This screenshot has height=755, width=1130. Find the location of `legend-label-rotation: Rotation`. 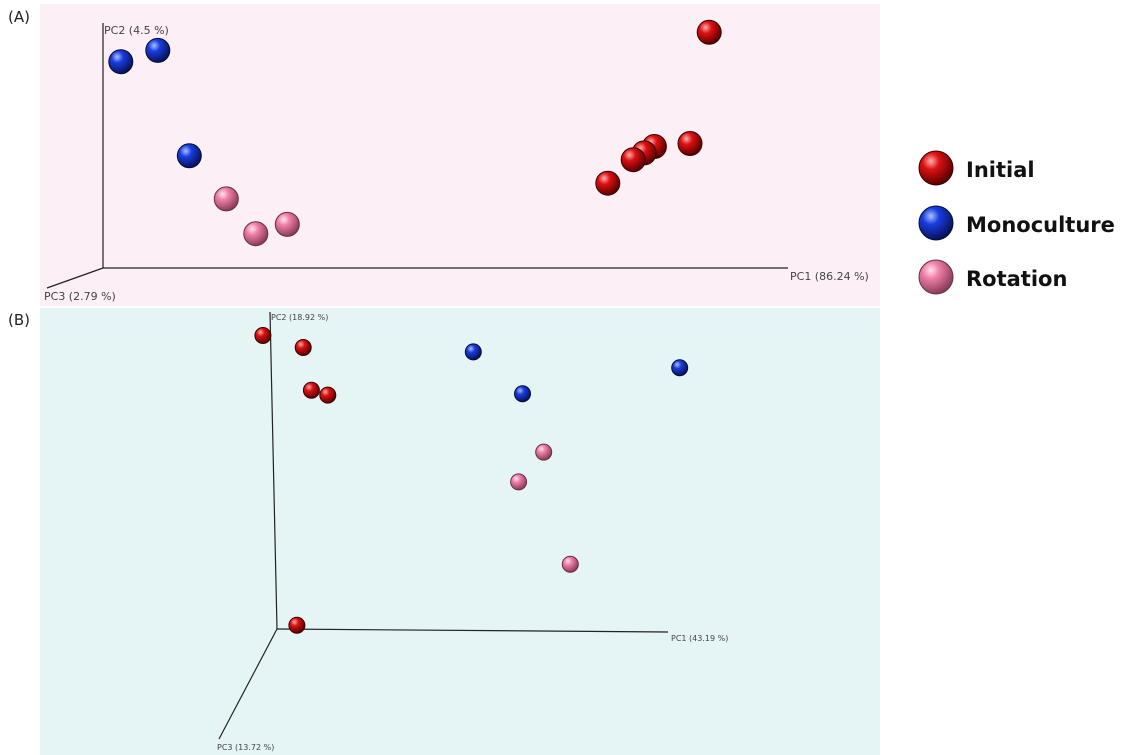

legend-label-rotation: Rotation is located at coordinates (1016, 279).